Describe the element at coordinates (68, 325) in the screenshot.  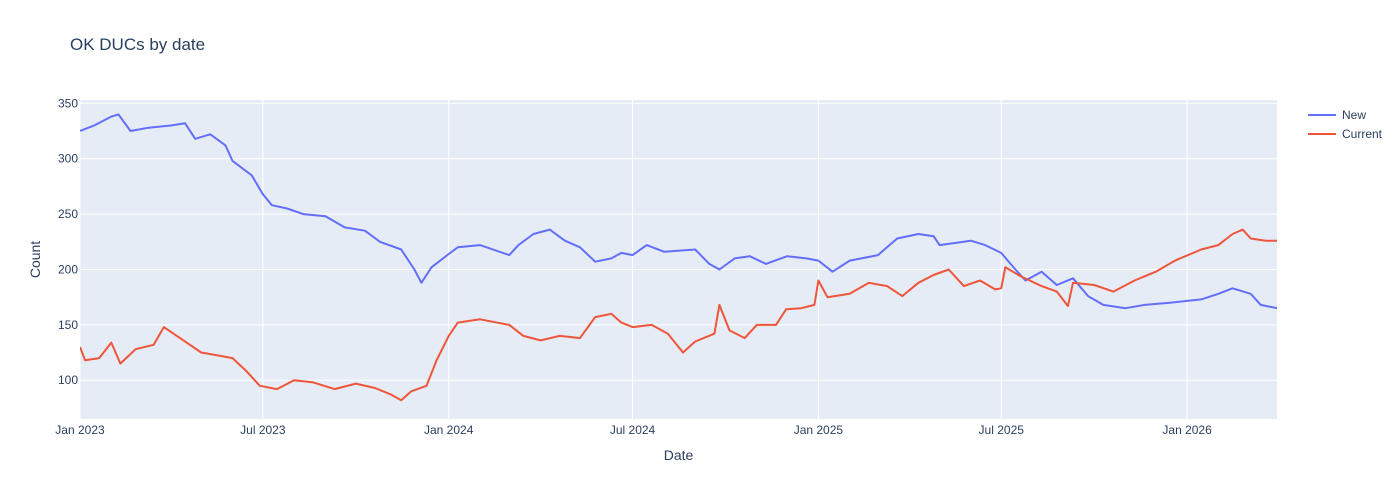
I see `y-tick-label: 150` at that location.